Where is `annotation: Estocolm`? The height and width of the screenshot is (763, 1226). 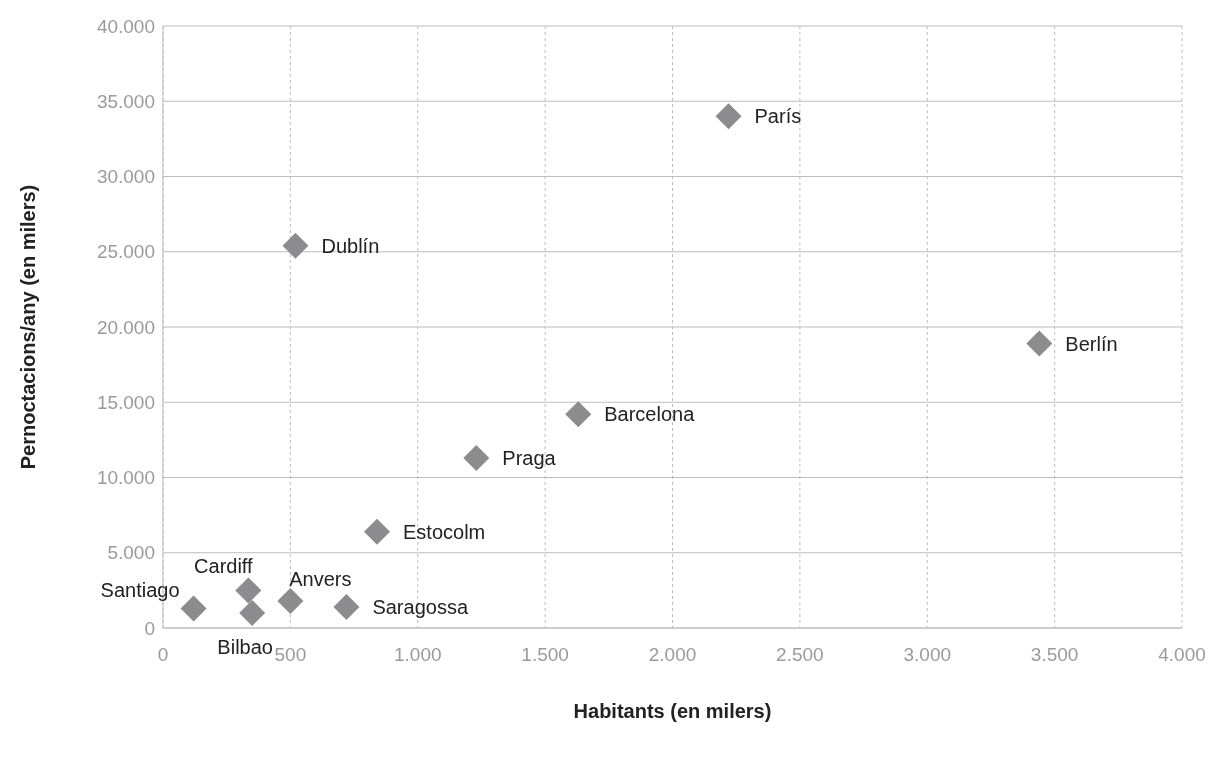 annotation: Estocolm is located at coordinates (444, 531).